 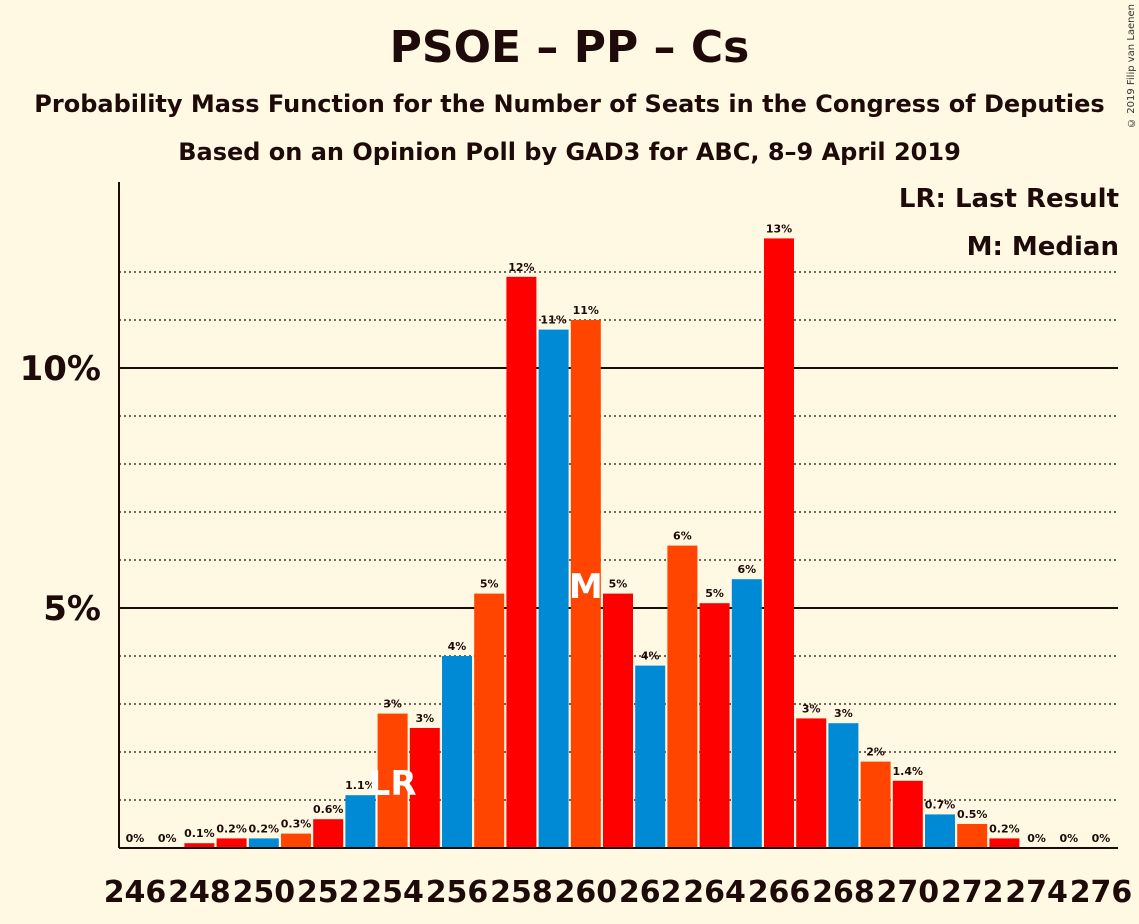 I want to click on x-tick-label: 248, so click(x=199, y=892).